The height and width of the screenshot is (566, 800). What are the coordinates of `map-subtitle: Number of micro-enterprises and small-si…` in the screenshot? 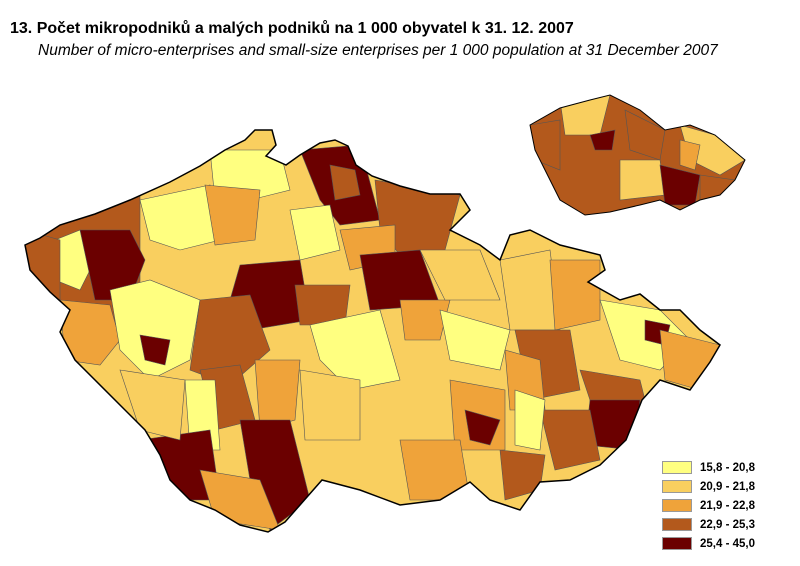 It's located at (378, 50).